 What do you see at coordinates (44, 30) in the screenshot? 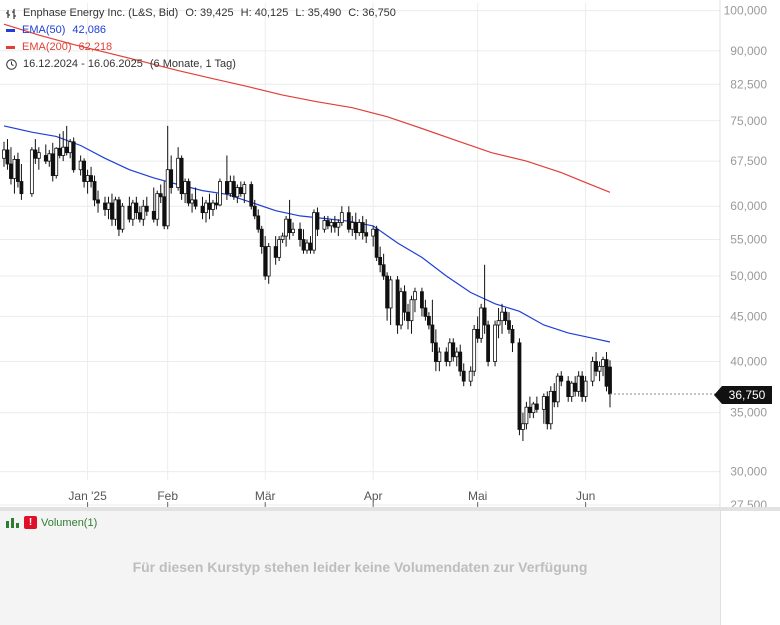
I see `legend-ema50-label: EMA(50)` at bounding box center [44, 30].